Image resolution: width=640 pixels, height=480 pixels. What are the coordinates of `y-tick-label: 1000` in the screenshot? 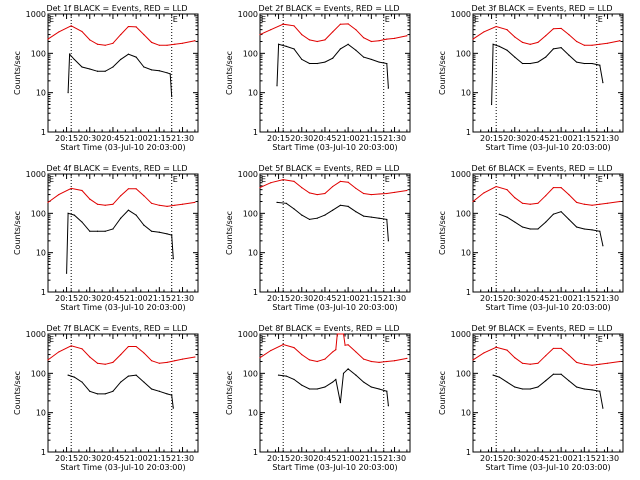 It's located at (36, 334).